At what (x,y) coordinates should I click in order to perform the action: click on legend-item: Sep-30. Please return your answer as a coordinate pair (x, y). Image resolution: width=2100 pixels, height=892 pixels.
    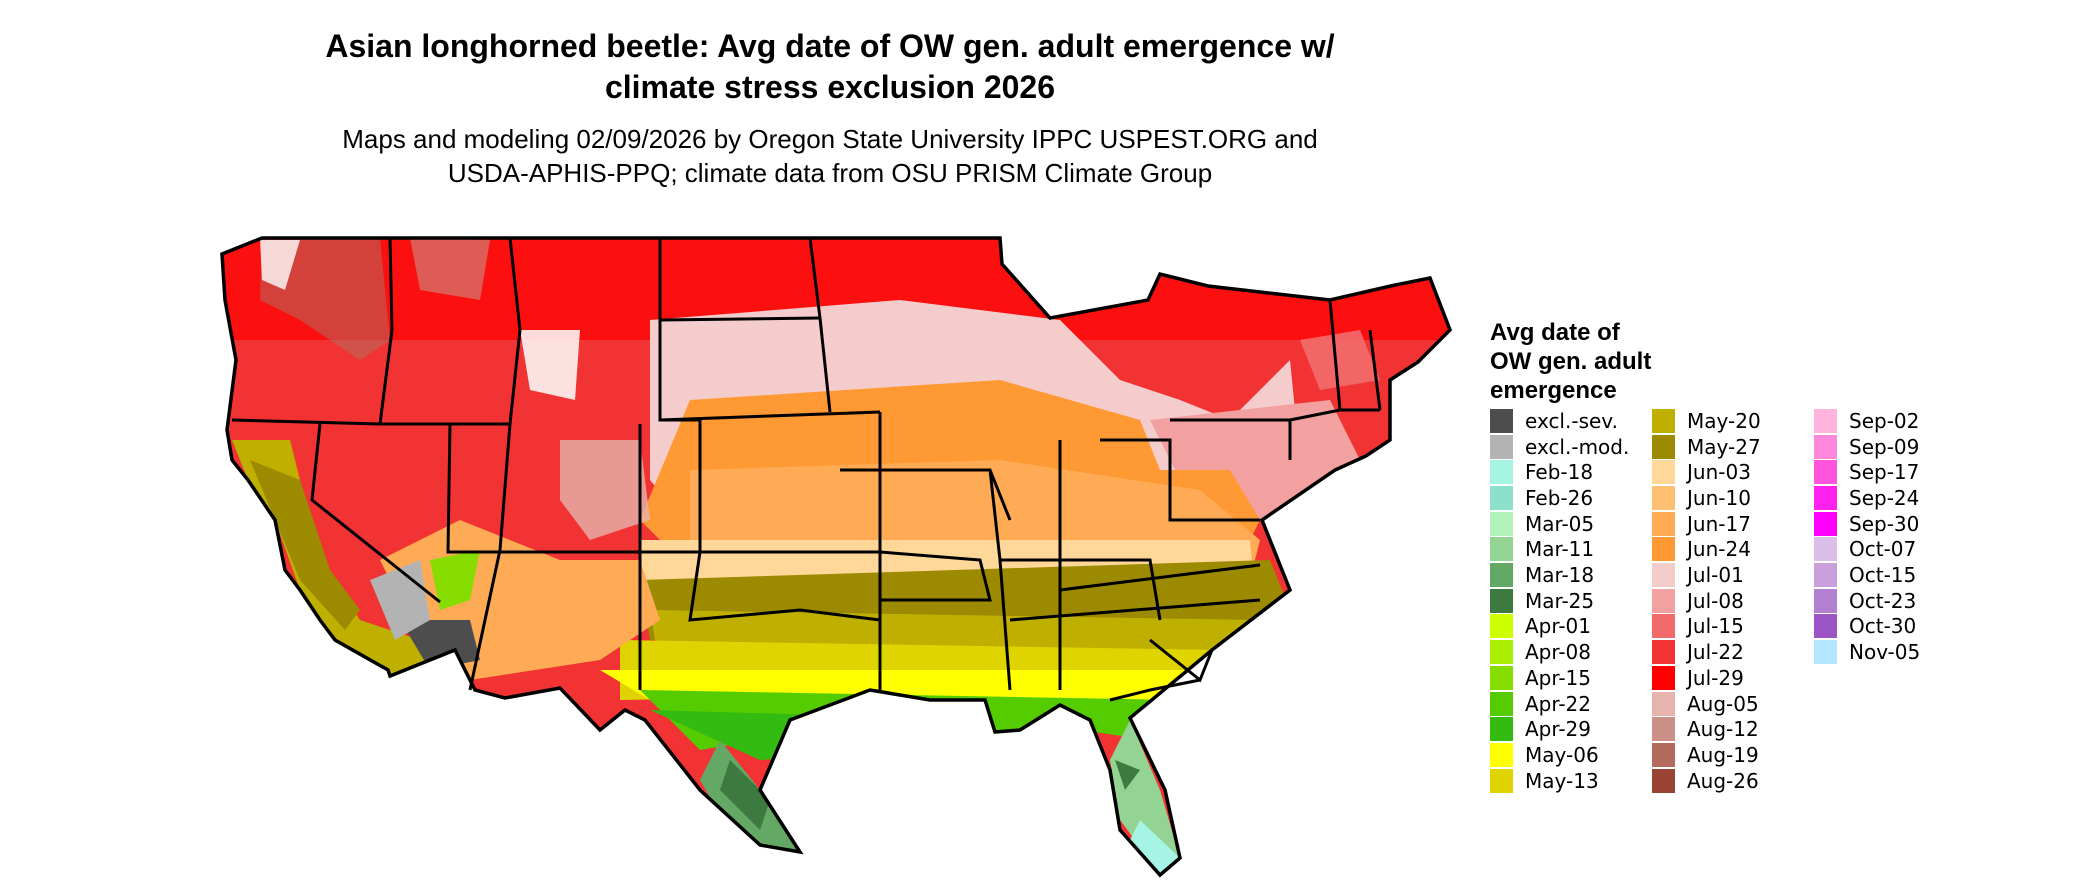
    Looking at the image, I should click on (1866, 524).